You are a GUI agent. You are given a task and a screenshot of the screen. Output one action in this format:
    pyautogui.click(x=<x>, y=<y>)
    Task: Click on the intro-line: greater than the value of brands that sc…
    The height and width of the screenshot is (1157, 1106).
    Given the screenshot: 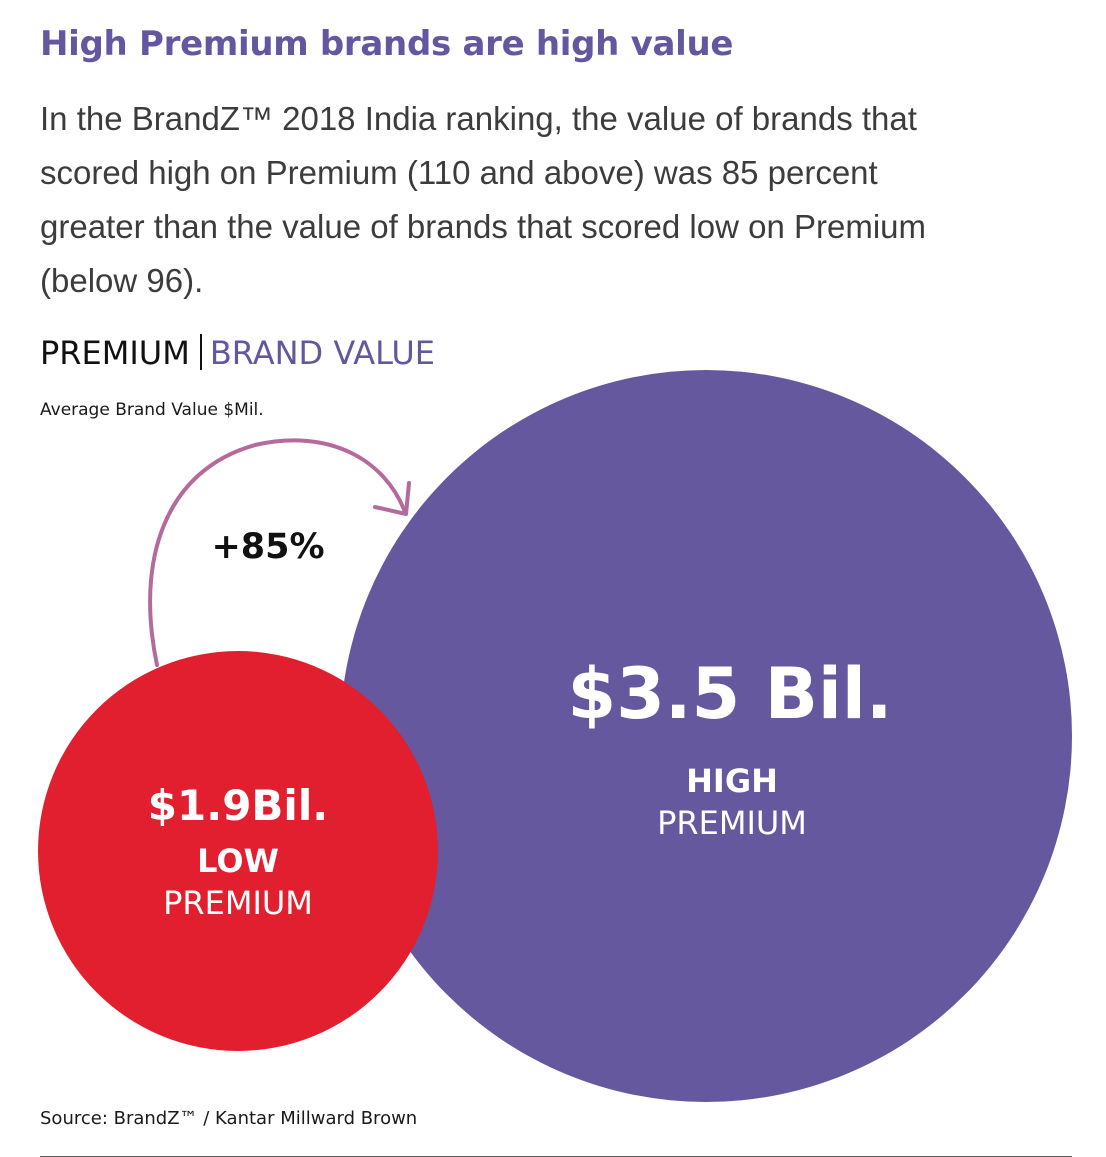 What is the action you would take?
    pyautogui.click(x=483, y=226)
    